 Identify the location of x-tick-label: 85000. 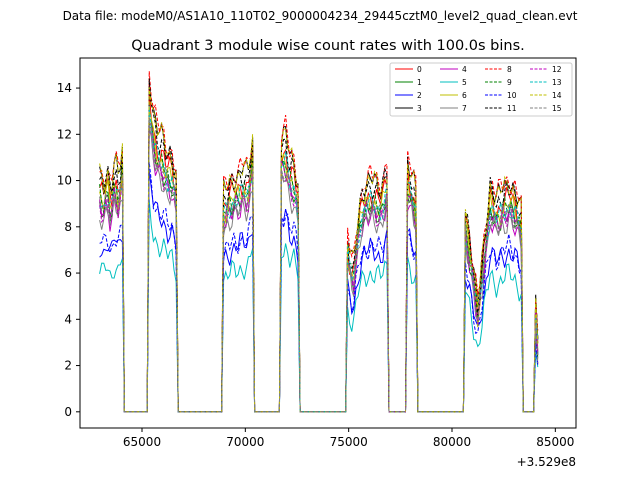
(555, 442).